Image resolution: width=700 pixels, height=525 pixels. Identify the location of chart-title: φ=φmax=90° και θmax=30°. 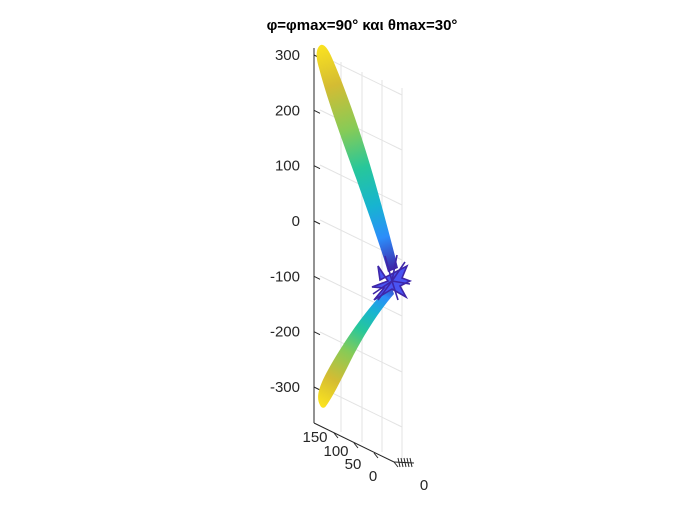
(362, 25).